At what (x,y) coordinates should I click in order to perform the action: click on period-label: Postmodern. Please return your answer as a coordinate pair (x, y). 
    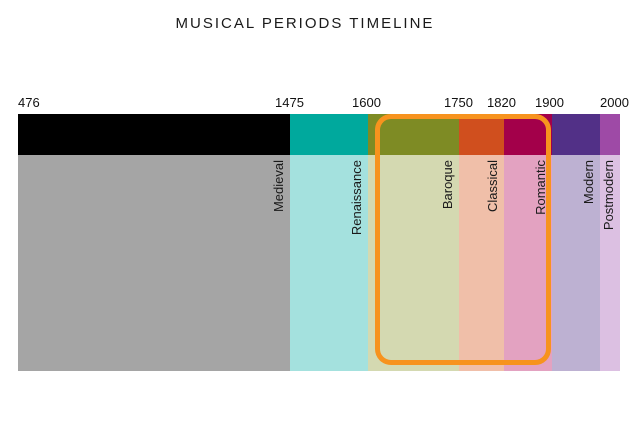
    Looking at the image, I should click on (608, 195).